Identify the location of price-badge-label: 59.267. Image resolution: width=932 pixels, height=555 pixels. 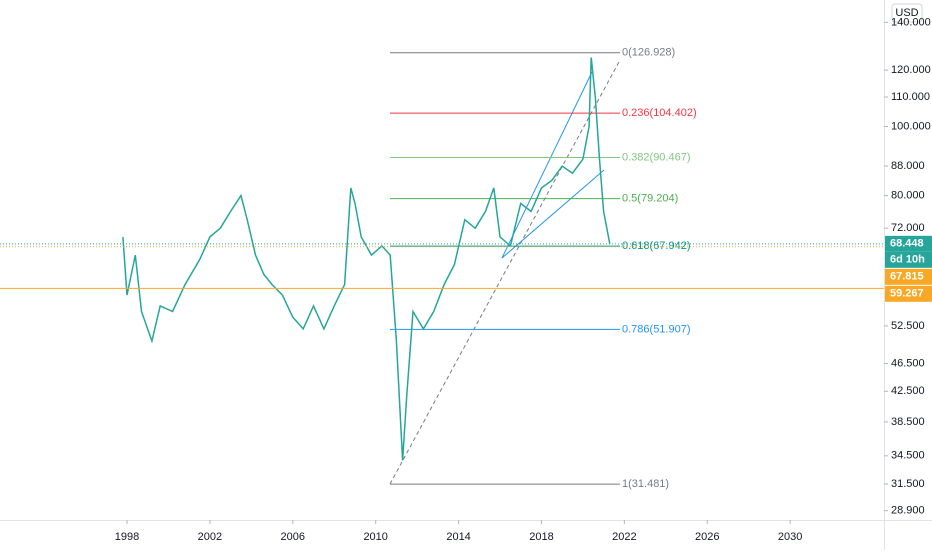
(907, 294).